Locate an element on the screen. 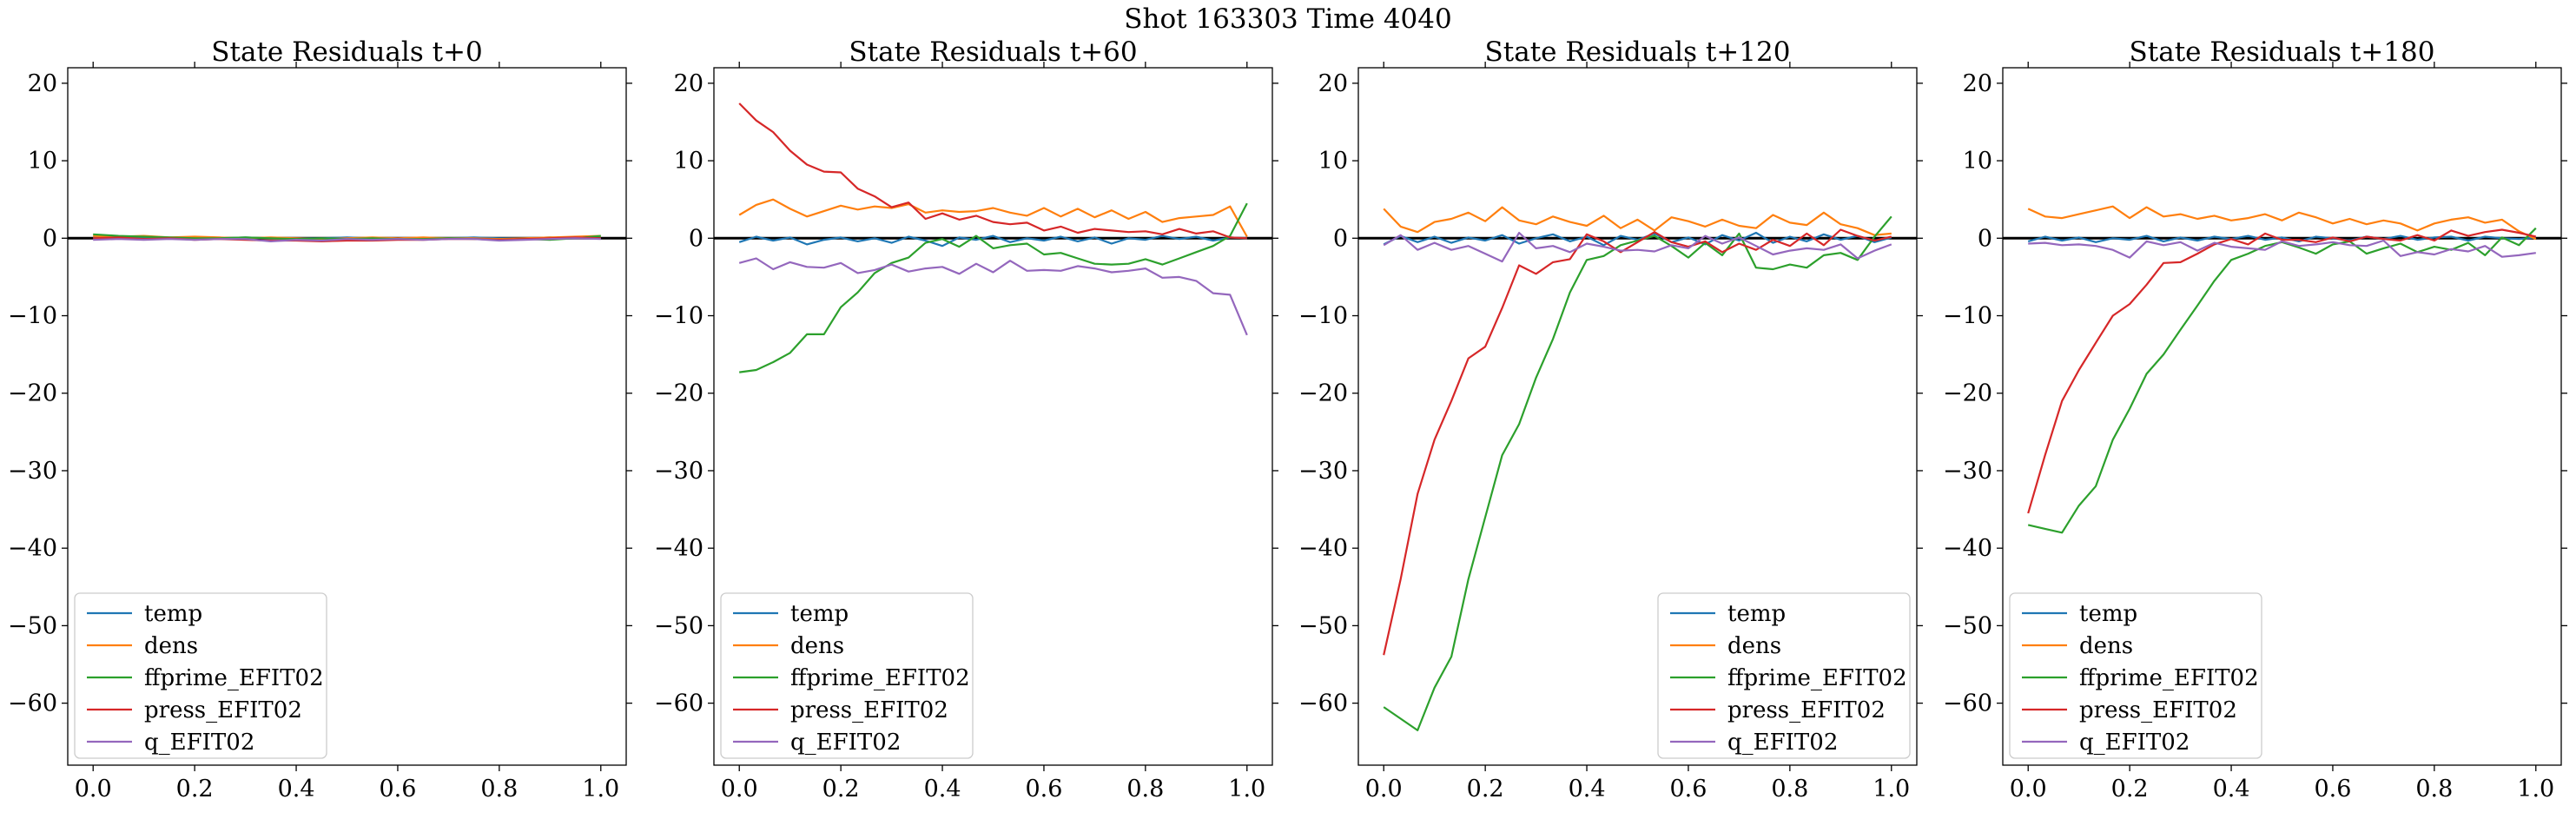 The image size is (2576, 819). figure-suptitle: Shot 163303 Time 4040 is located at coordinates (1287, 19).